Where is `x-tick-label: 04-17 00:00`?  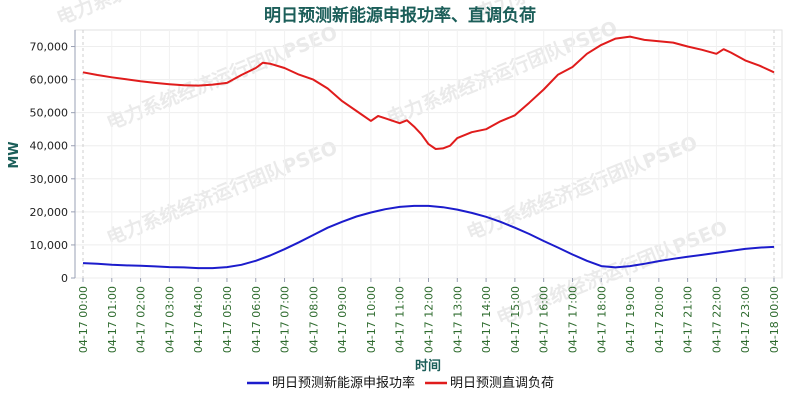 x-tick-label: 04-17 00:00 is located at coordinates (83, 319).